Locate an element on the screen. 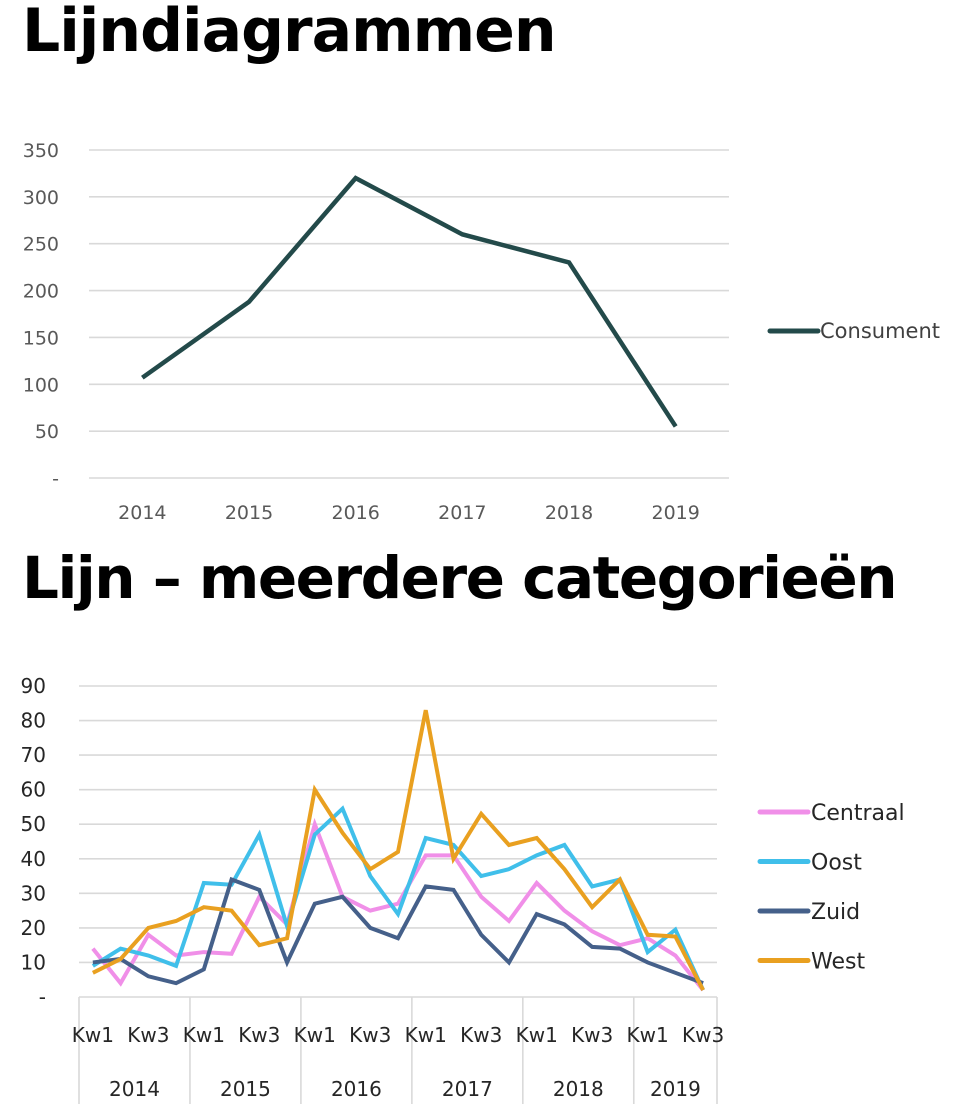  y-tick-label: 30 is located at coordinates (33, 893).